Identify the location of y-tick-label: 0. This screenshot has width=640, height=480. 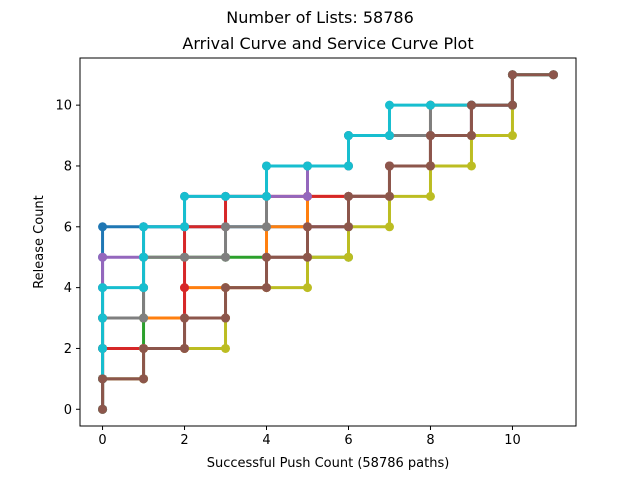
(68, 410).